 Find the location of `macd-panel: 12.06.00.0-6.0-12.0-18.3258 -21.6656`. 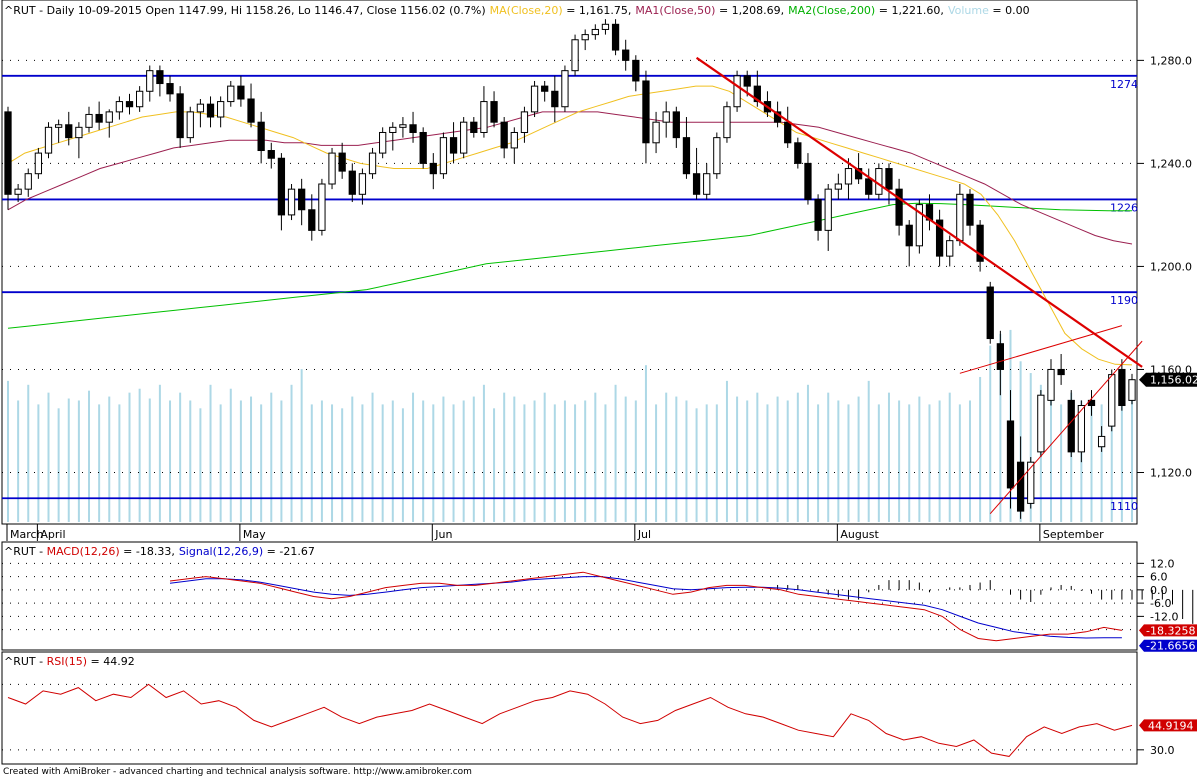

macd-panel: 12.06.00.0-6.0-12.0-18.3258 -21.6656 is located at coordinates (599, 605).